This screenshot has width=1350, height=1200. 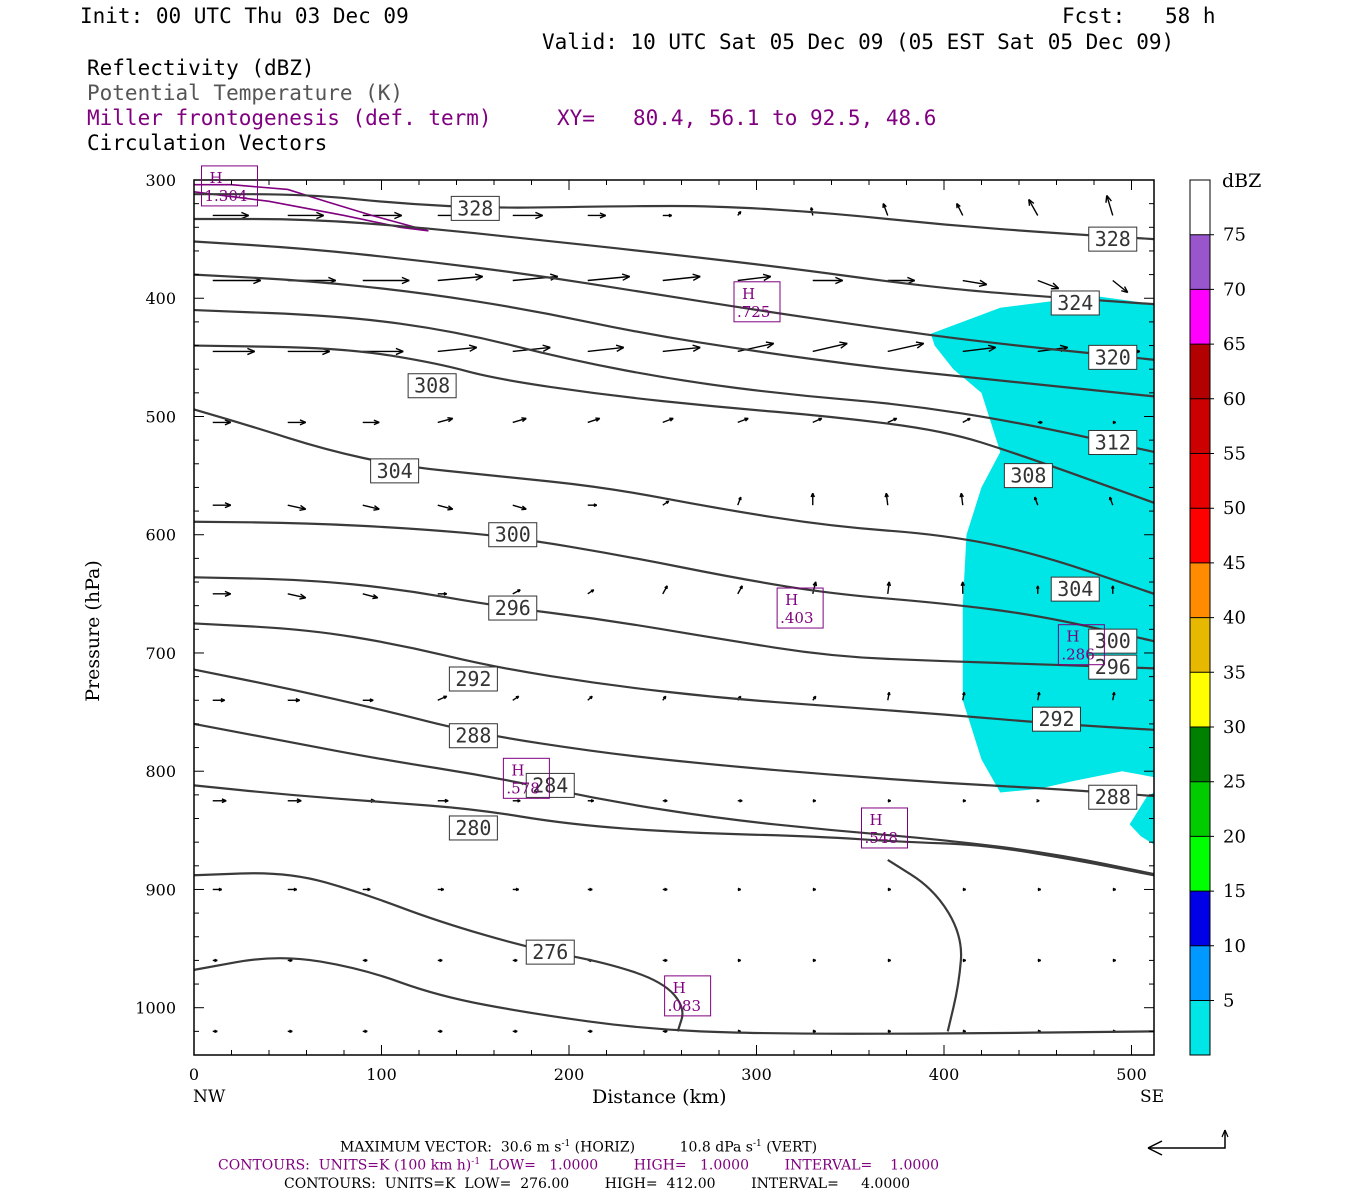 I want to click on forecast-label: Fcst:, so click(x=1094, y=16).